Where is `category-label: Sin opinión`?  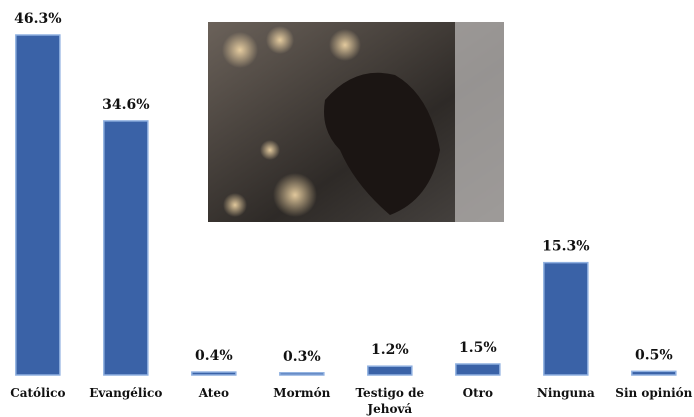
category-label: Sin opinión is located at coordinates (654, 393).